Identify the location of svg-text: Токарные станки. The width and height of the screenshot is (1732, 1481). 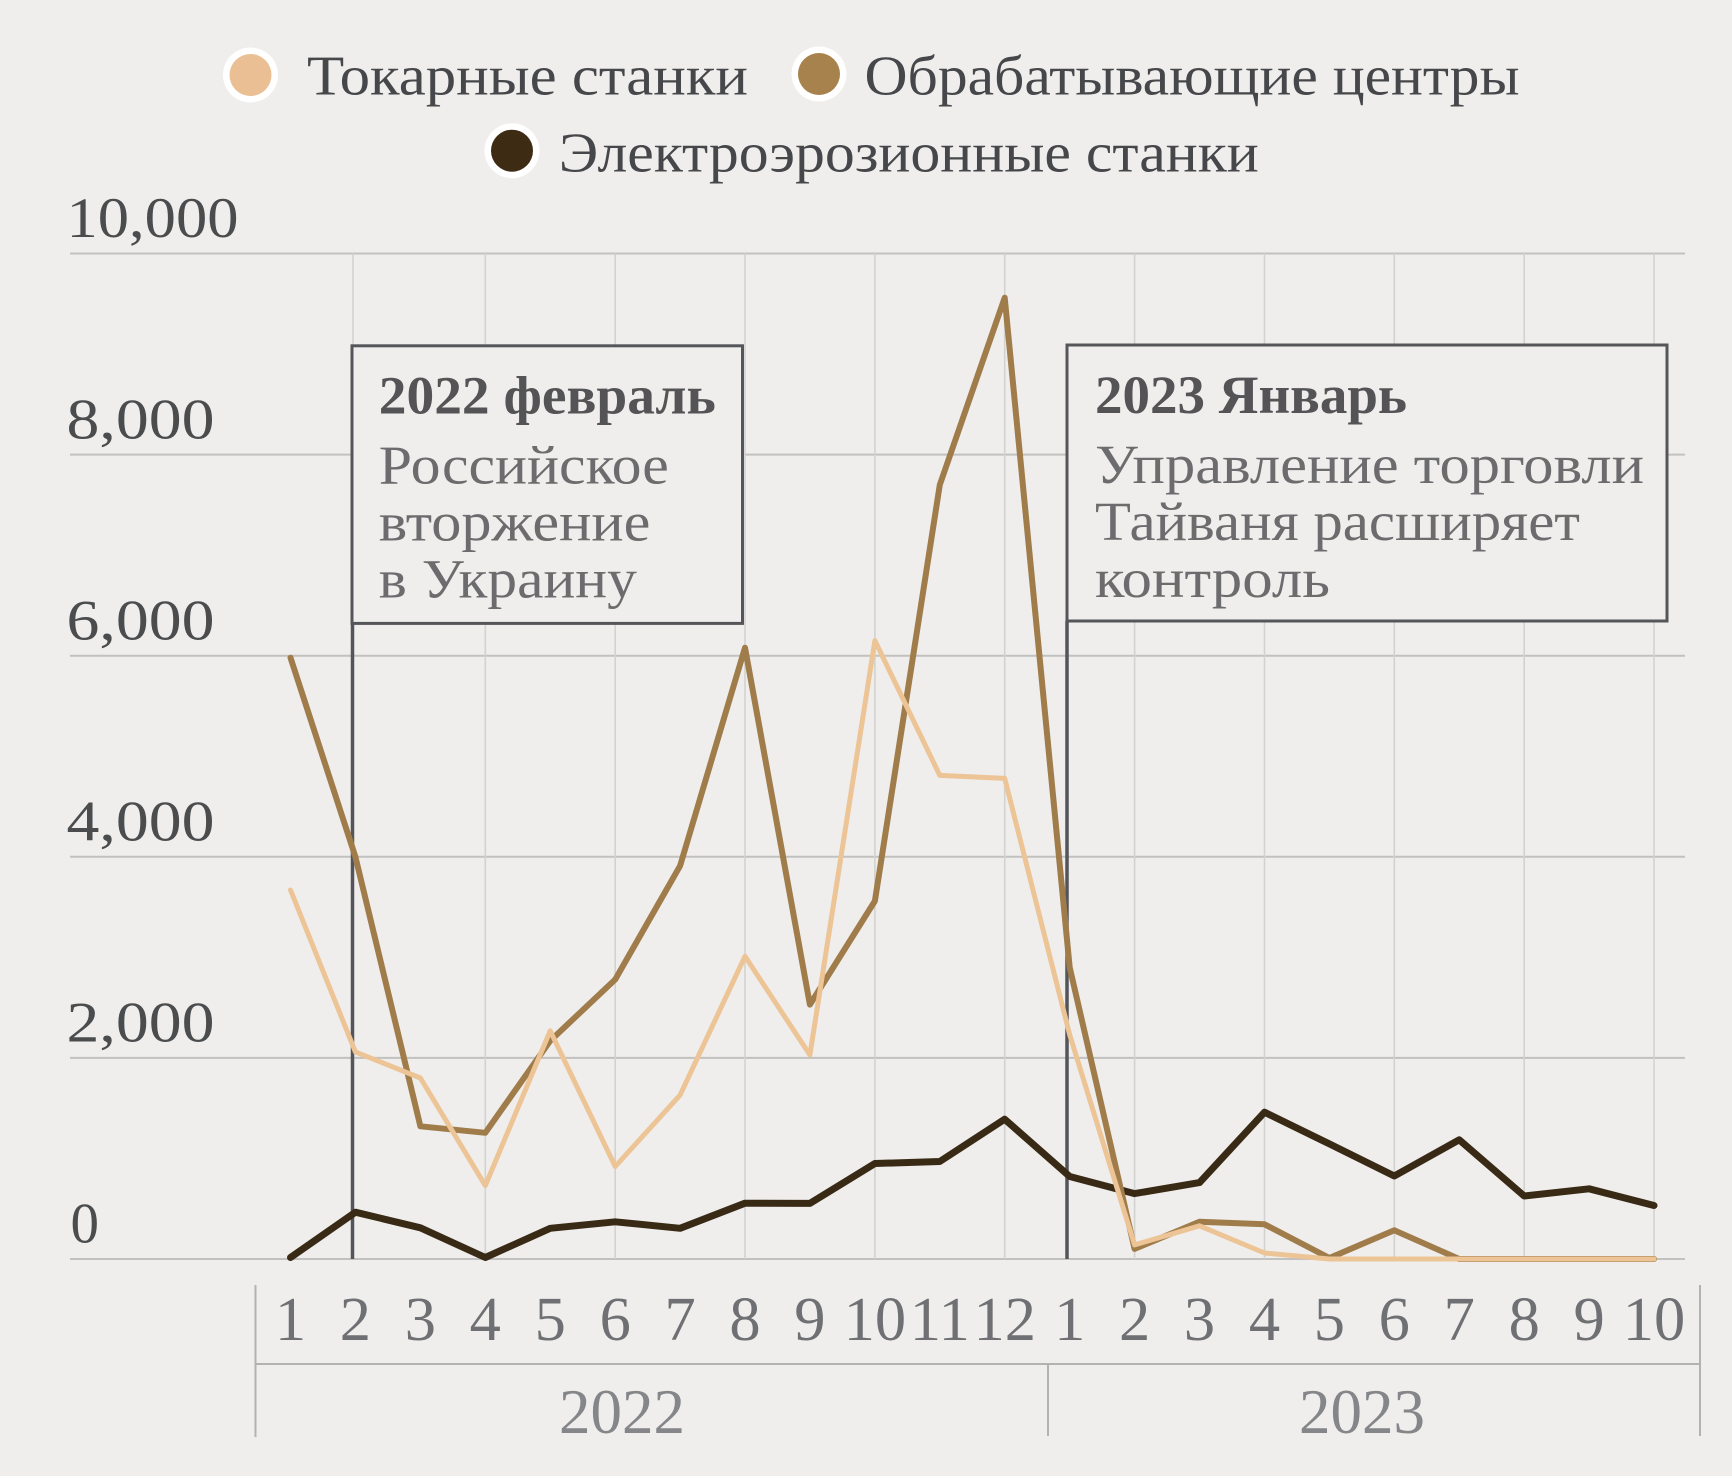
(527, 77).